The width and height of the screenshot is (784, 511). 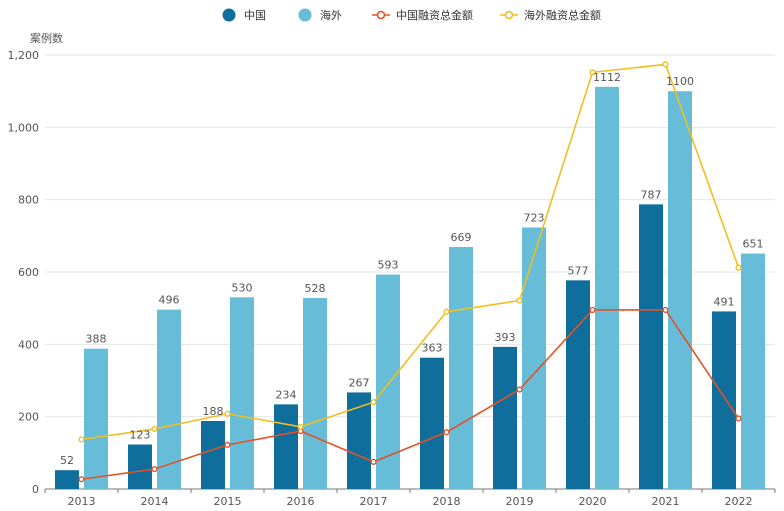 I want to click on y-tick-label: 1,000, so click(x=24, y=127).